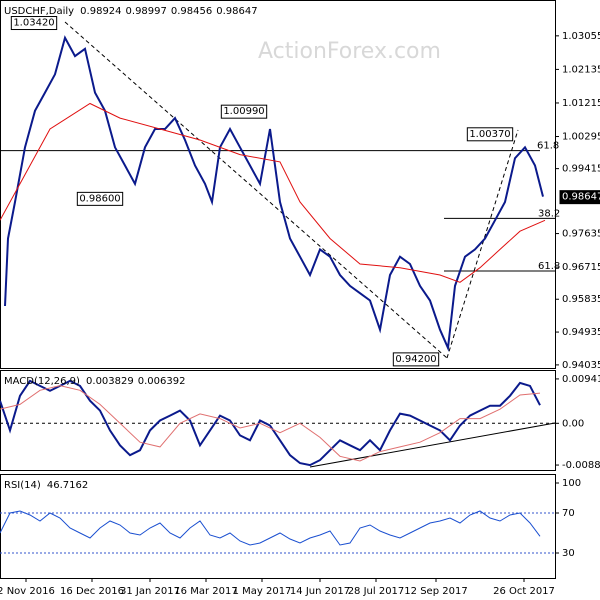  What do you see at coordinates (549, 213) in the screenshot?
I see `fib-label: 38.2` at bounding box center [549, 213].